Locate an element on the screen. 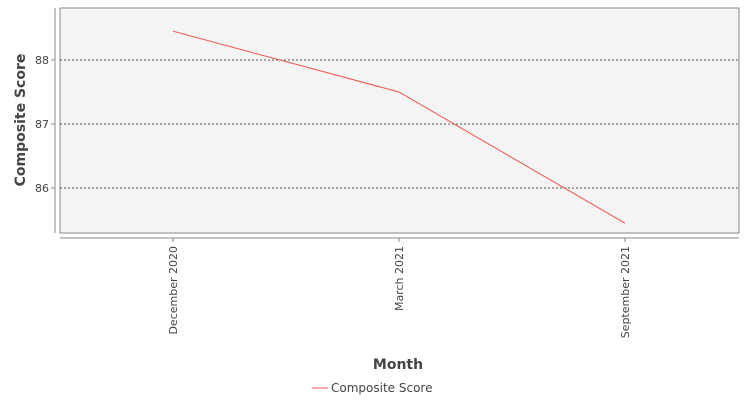 The height and width of the screenshot is (400, 750). legend: Composite Score is located at coordinates (372, 388).